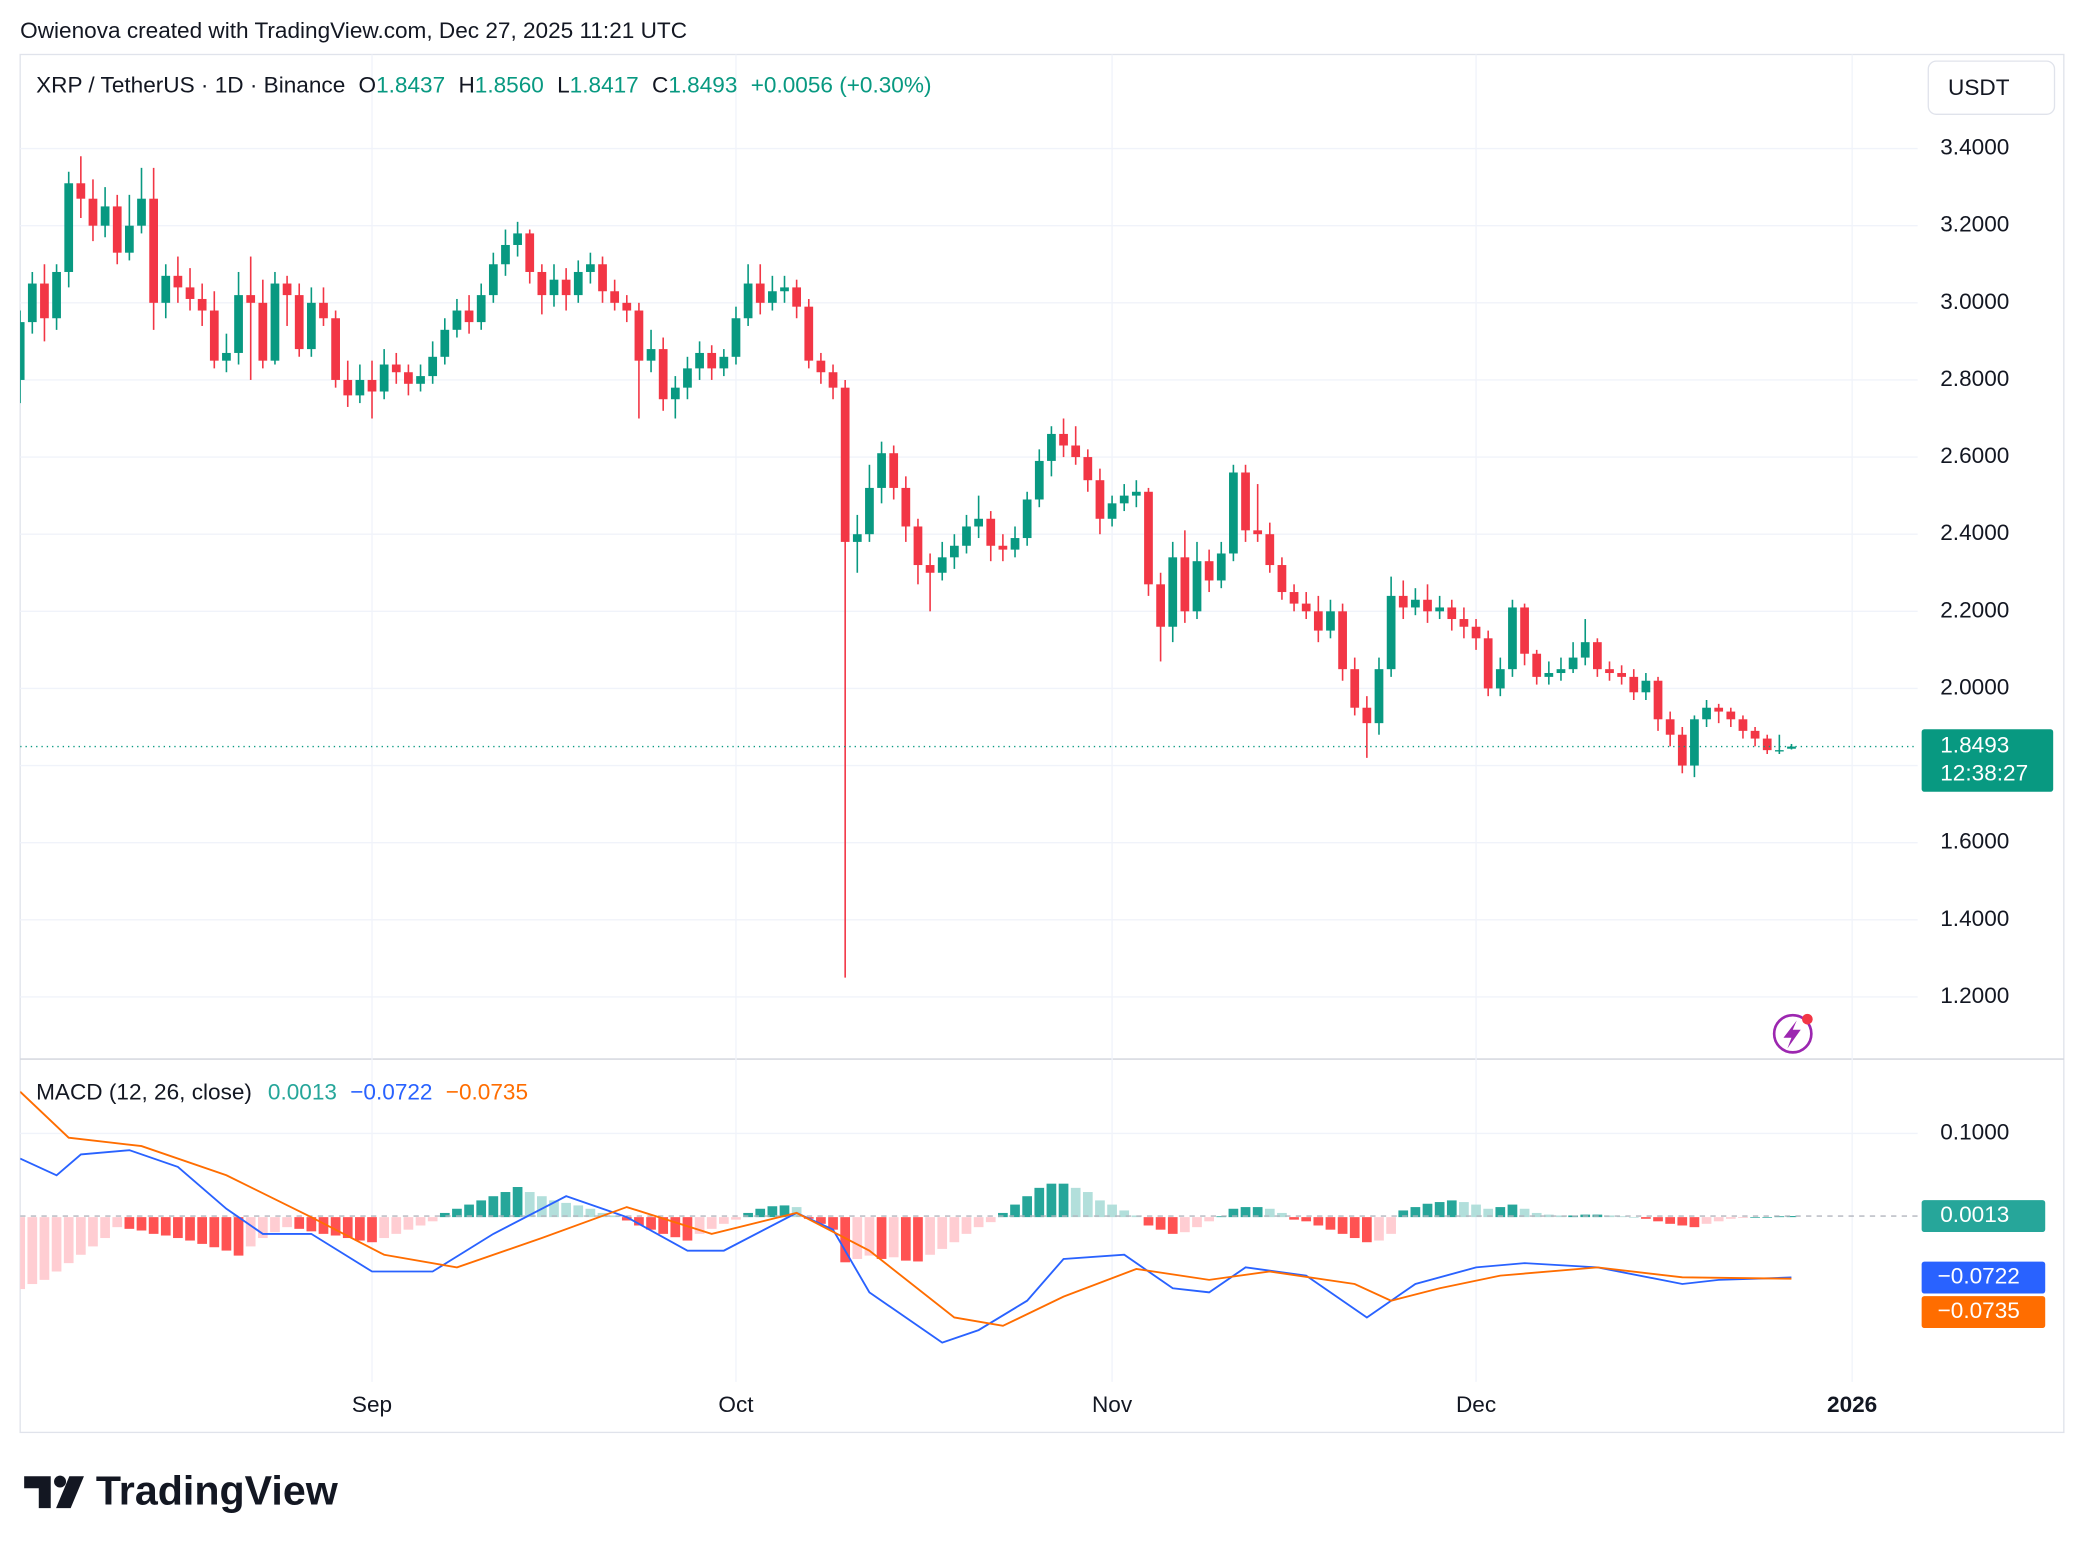 The height and width of the screenshot is (1552, 2084). I want to click on x-tick-label: Dec, so click(1476, 1404).